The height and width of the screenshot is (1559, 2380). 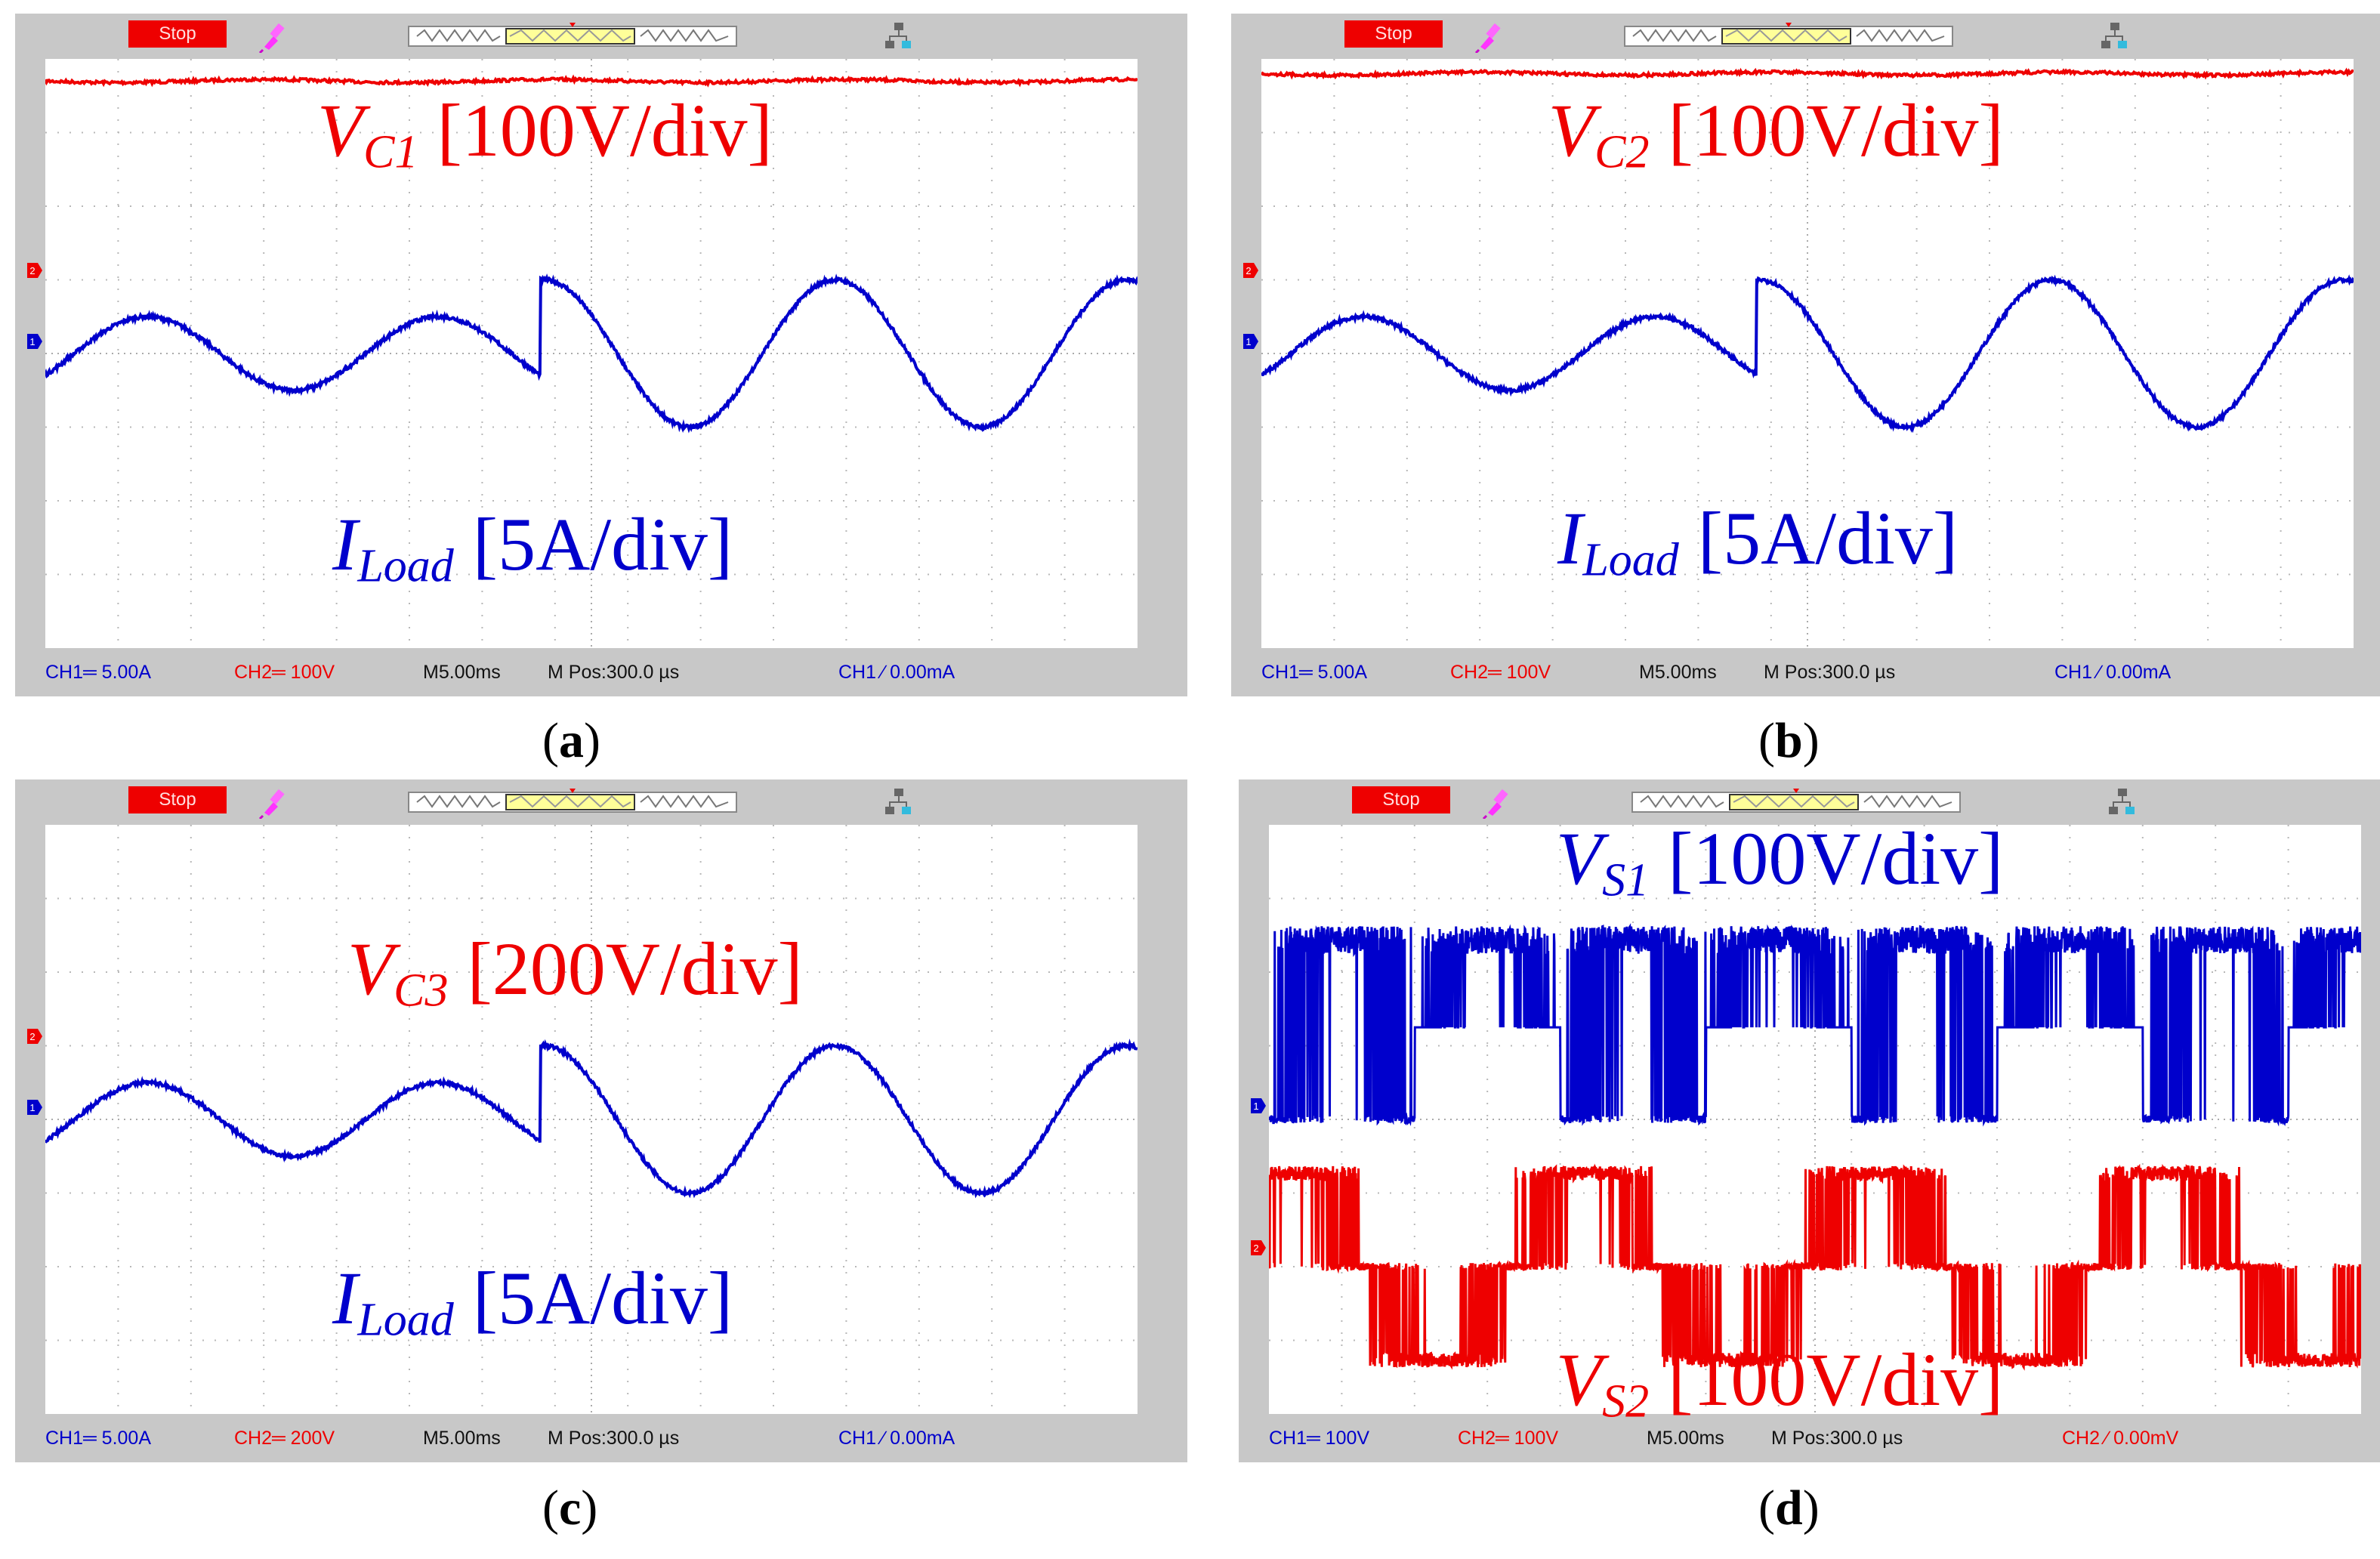 What do you see at coordinates (1780, 1383) in the screenshot?
I see `bottom-trace-label: VS2 [100V/div]` at bounding box center [1780, 1383].